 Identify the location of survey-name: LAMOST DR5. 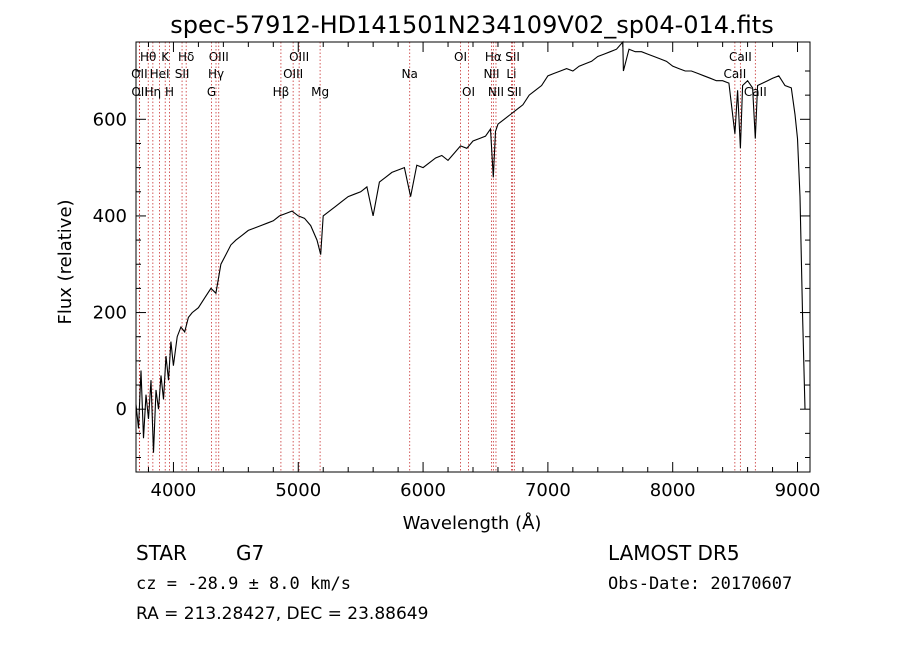
(674, 553).